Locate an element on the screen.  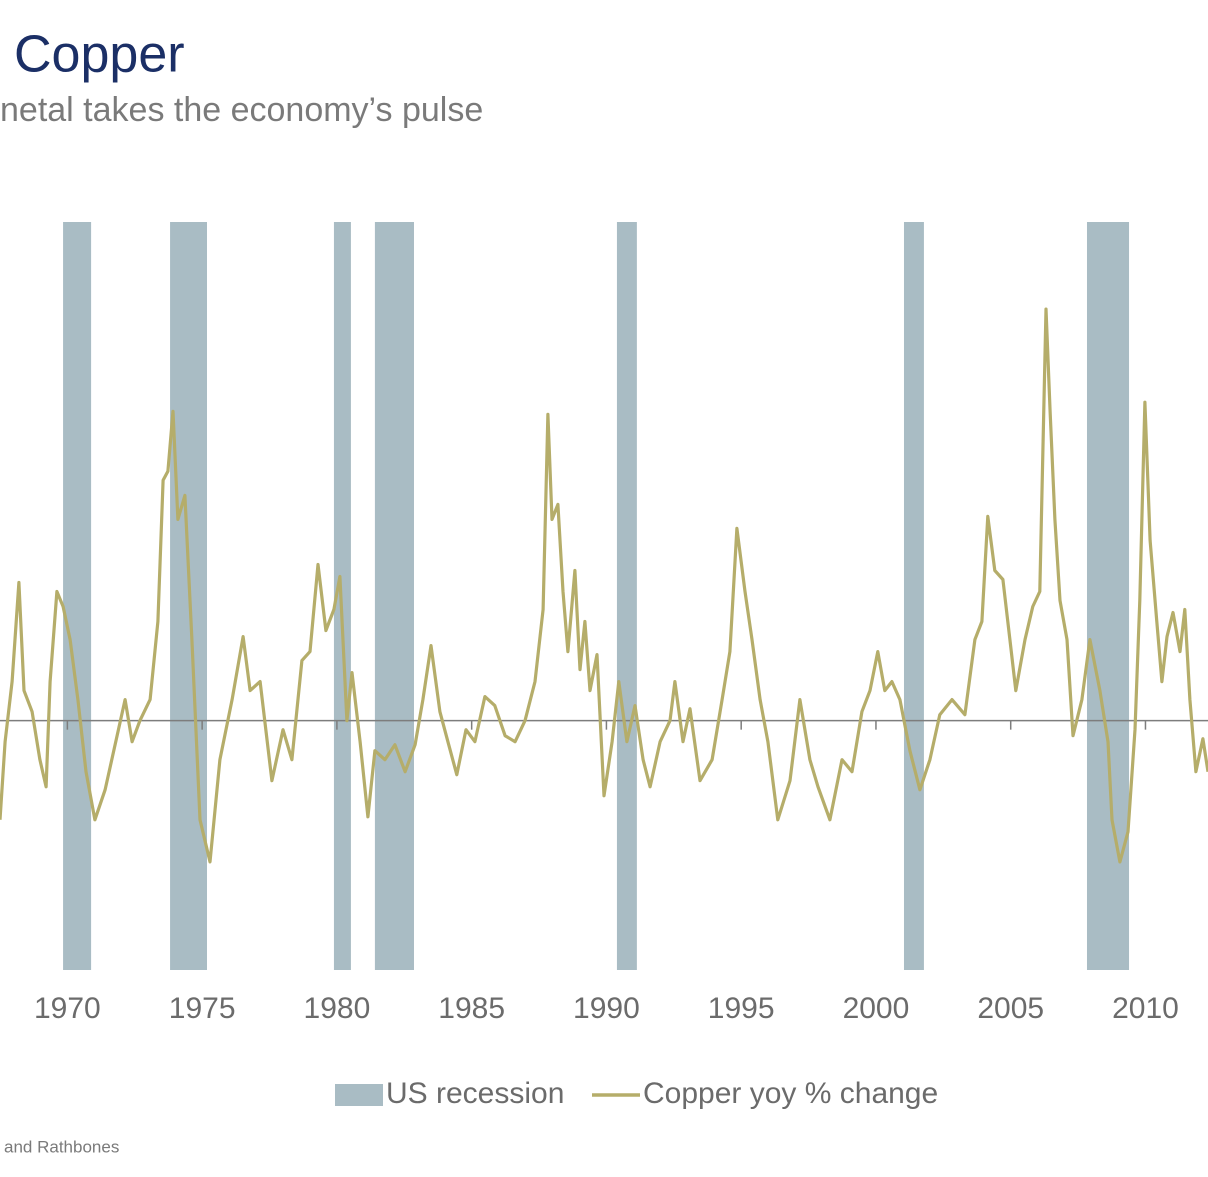
x-tick-label: 2000 is located at coordinates (876, 1008).